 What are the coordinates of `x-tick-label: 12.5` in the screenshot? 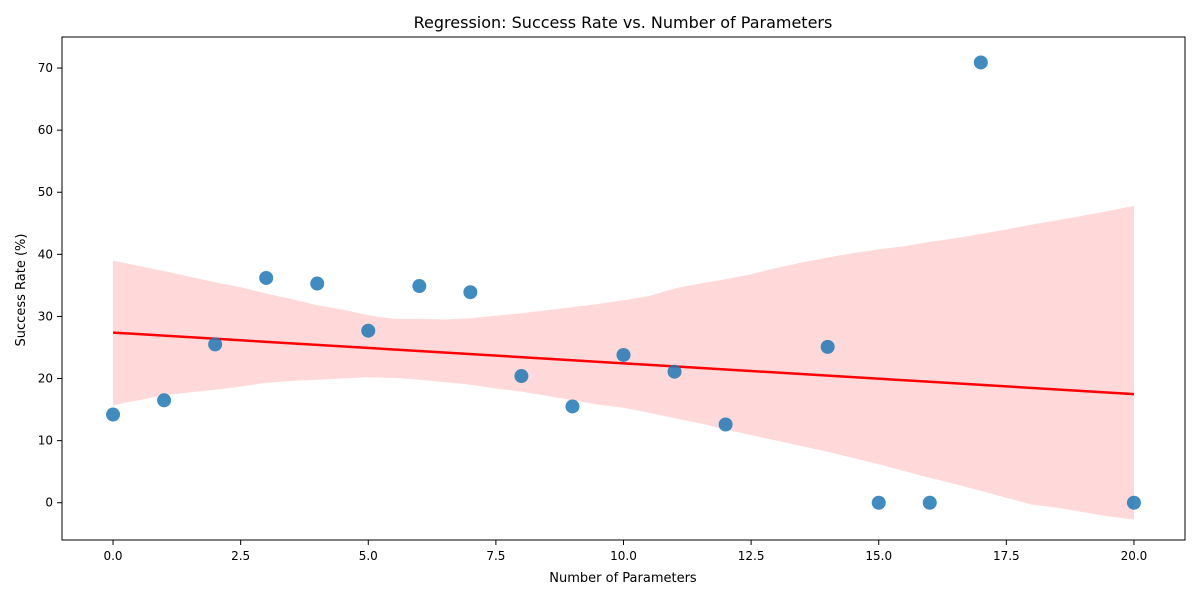 It's located at (751, 556).